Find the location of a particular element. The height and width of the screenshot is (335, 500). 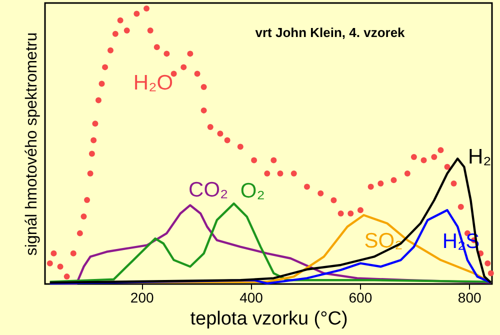

x-tick-label: 600 is located at coordinates (360, 298).